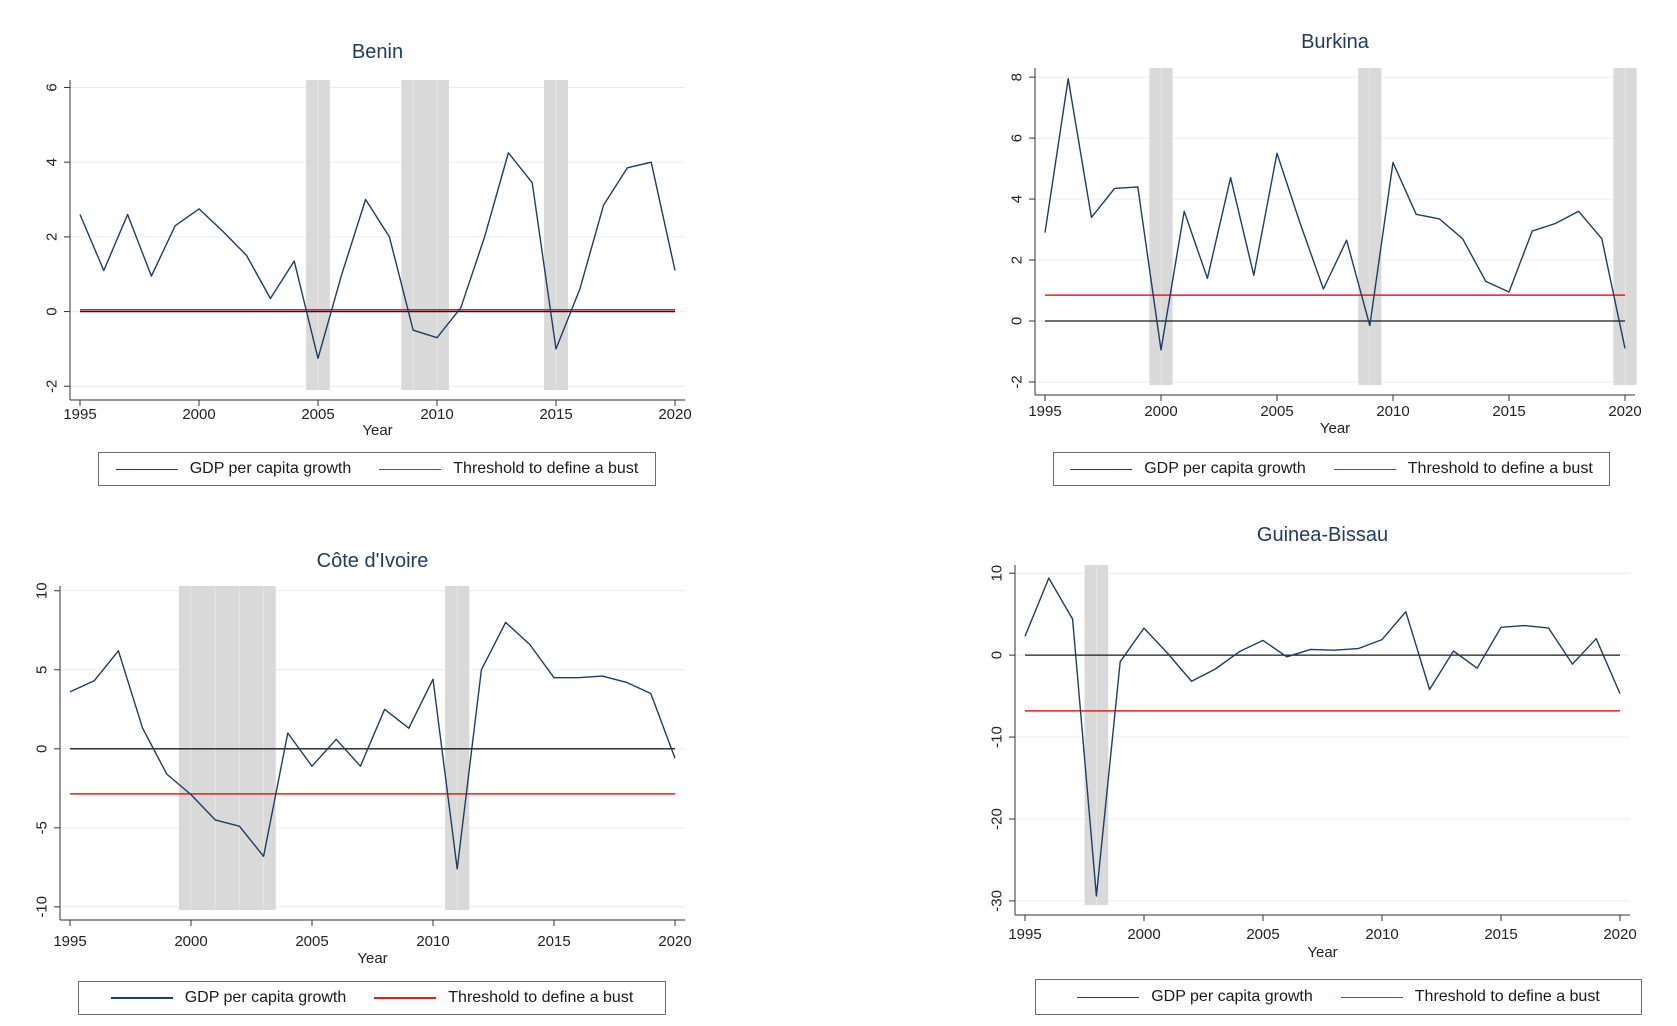  Describe the element at coordinates (372, 745) in the screenshot. I see `series-line-gdp-per-capita-growth` at that location.